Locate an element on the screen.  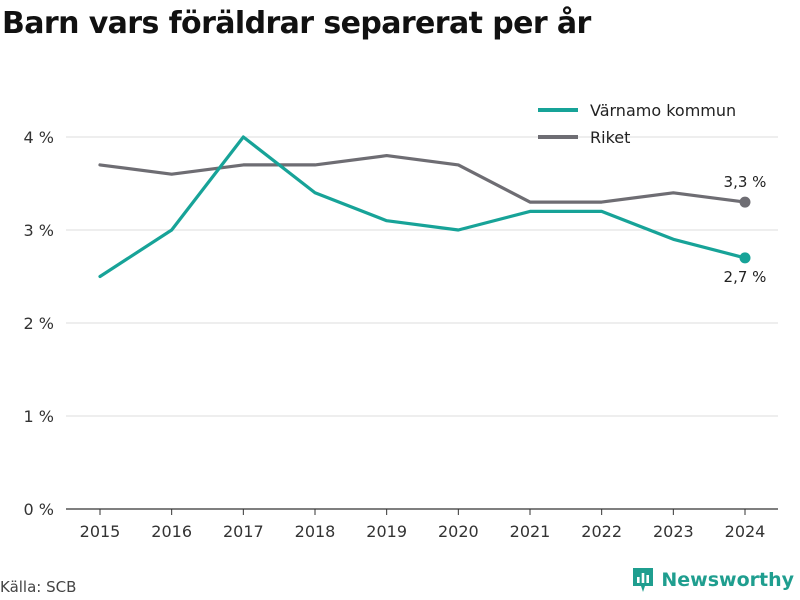
y-axis-ticks: 0 % 1 % 2 % 3 % 4 % is located at coordinates (39, 323).